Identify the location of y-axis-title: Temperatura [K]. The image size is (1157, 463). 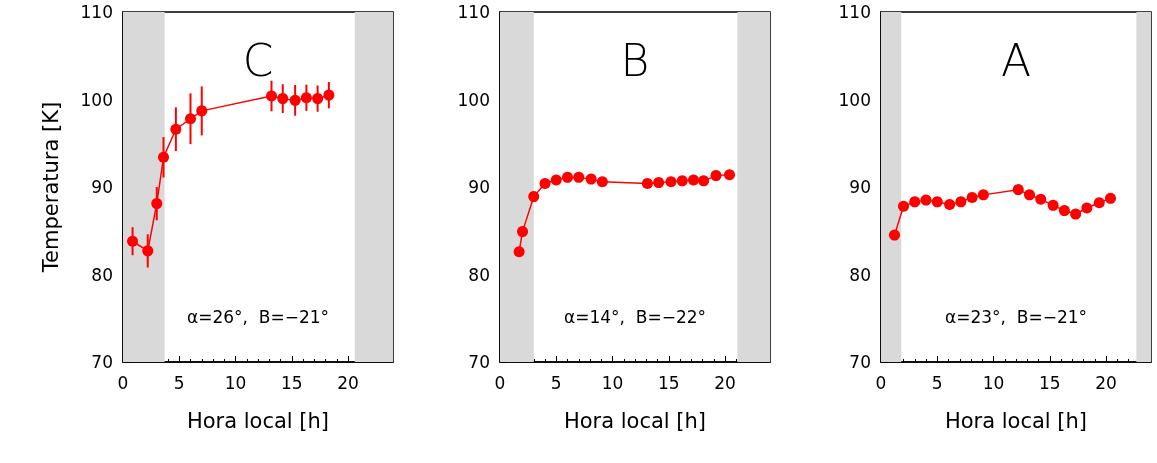
(50, 187).